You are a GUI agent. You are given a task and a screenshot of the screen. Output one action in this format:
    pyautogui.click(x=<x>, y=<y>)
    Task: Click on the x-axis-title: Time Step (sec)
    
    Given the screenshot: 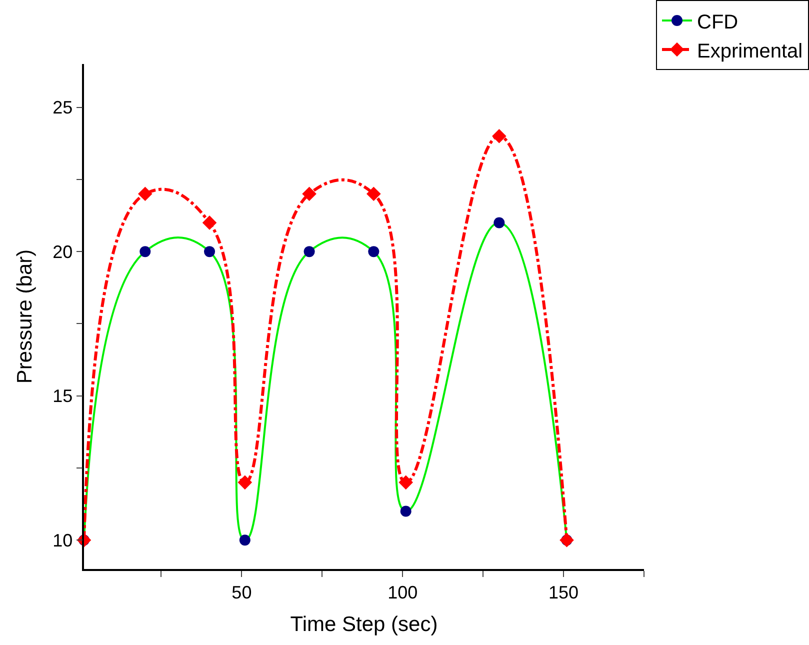 What is the action you would take?
    pyautogui.click(x=364, y=624)
    